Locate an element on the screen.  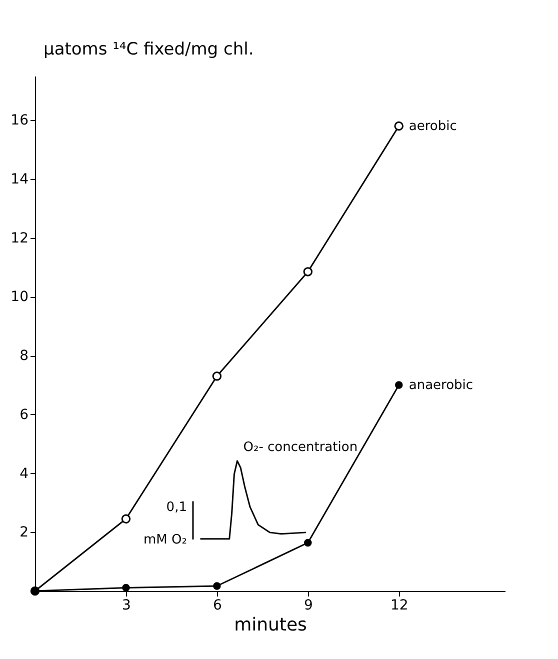
series-label: aerobic is located at coordinates (432, 126).